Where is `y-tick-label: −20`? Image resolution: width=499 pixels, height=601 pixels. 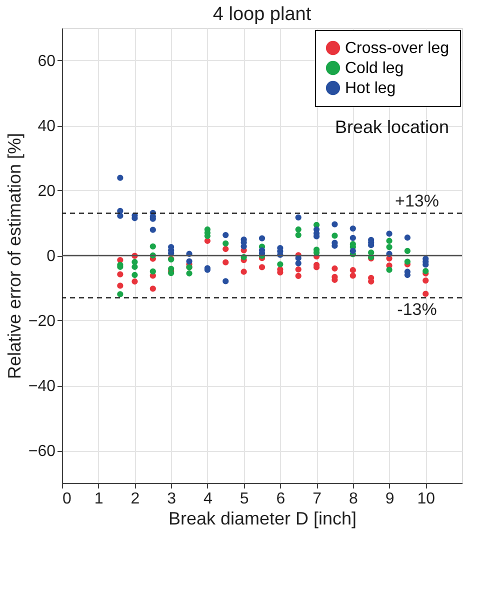
y-tick-label: −20 is located at coordinates (42, 321).